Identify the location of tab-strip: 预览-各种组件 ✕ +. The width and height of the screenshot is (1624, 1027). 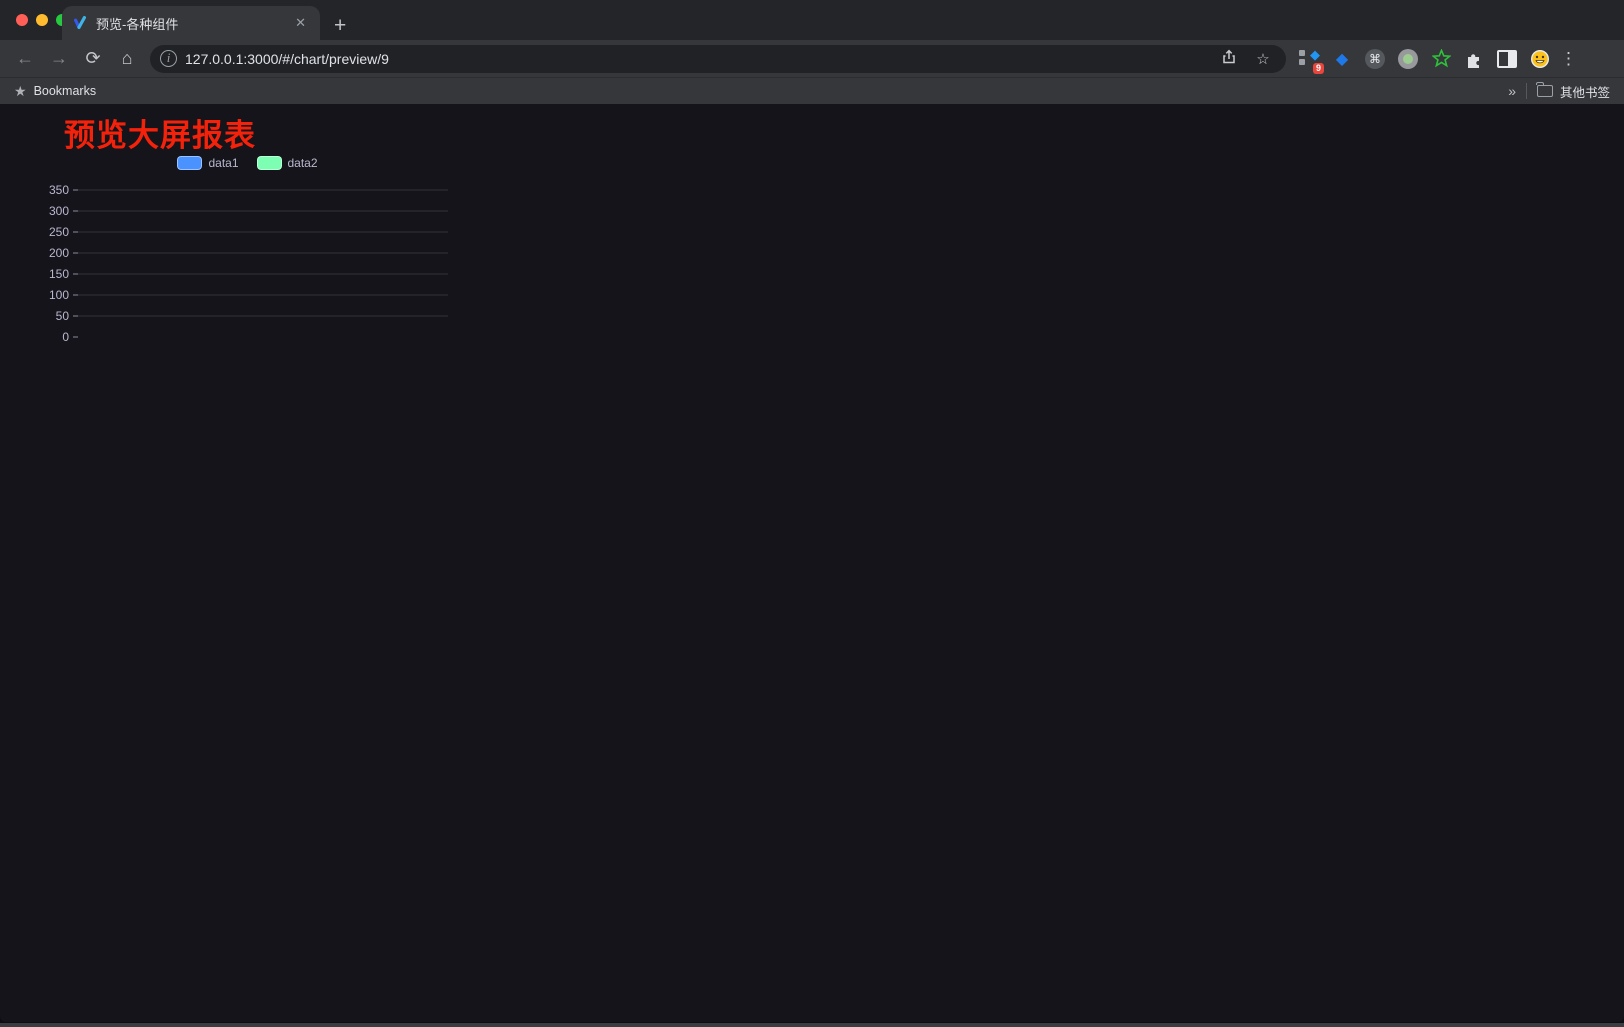
(812, 20).